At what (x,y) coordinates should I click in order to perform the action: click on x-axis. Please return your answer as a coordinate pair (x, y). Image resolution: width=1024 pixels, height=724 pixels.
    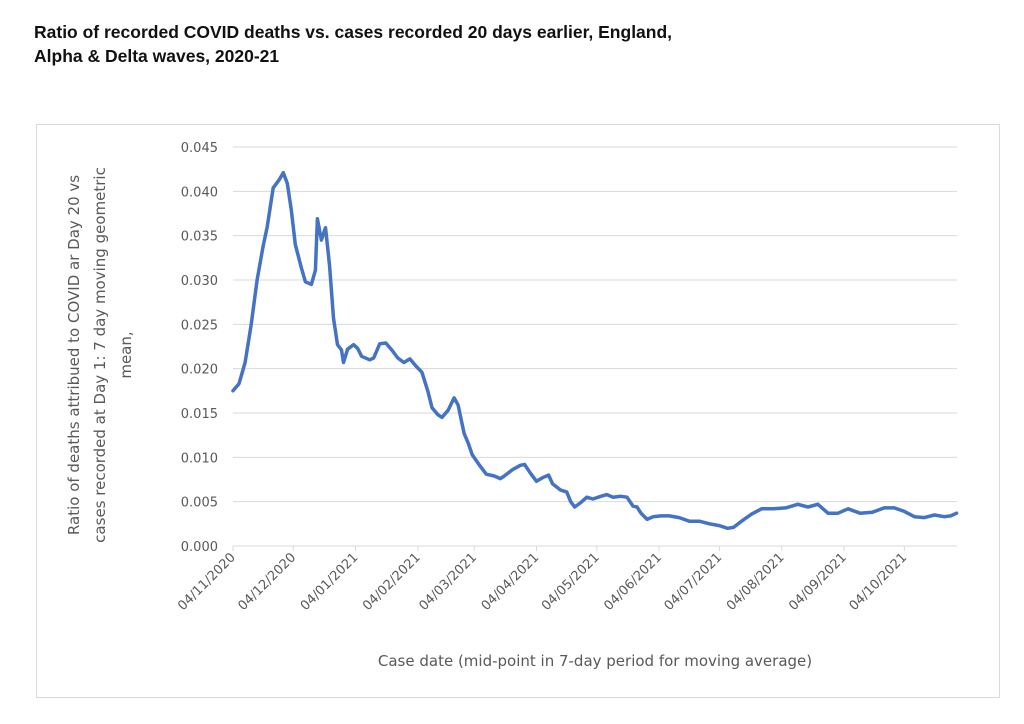
    Looking at the image, I should click on (594, 548).